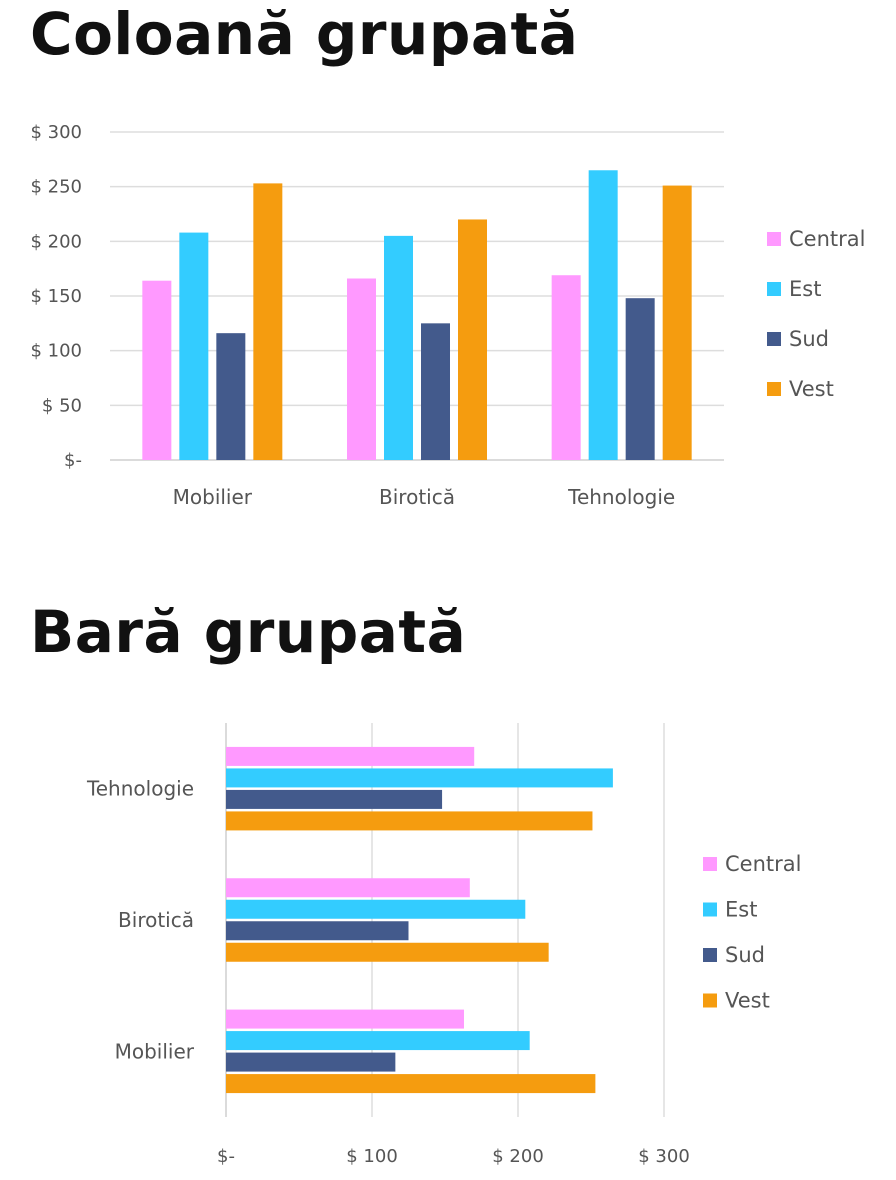 This screenshot has height=1180, width=896. Describe the element at coordinates (56, 132) in the screenshot. I see `y-tick-label: $ 300` at that location.